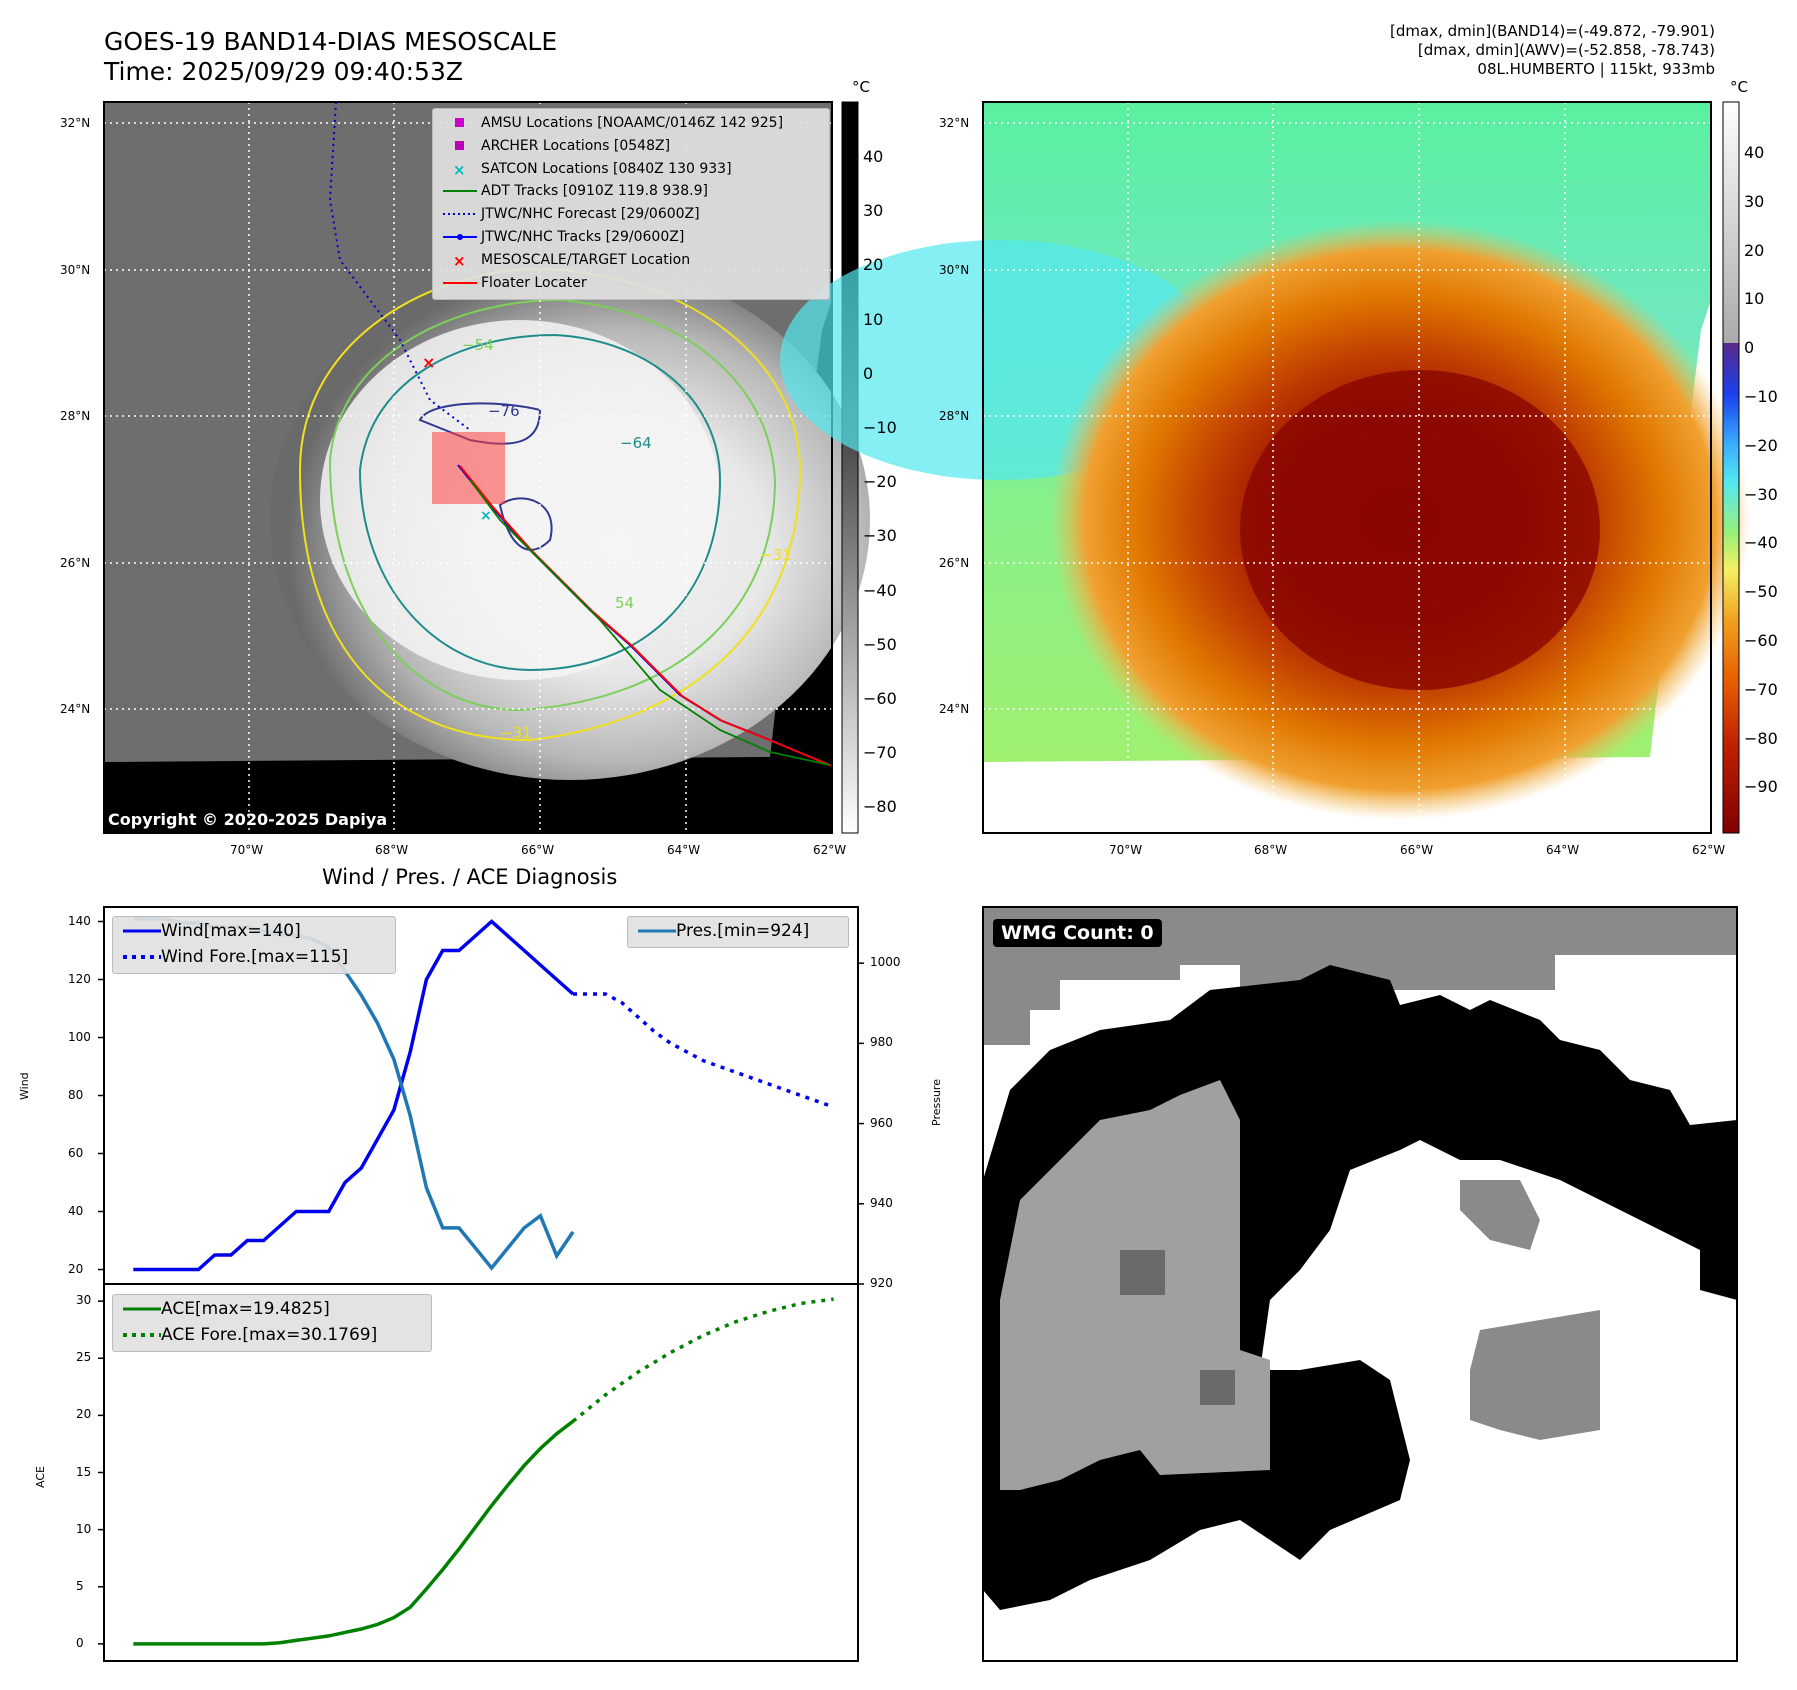  I want to click on ir-lon-tick: 66°W, so click(538, 850).